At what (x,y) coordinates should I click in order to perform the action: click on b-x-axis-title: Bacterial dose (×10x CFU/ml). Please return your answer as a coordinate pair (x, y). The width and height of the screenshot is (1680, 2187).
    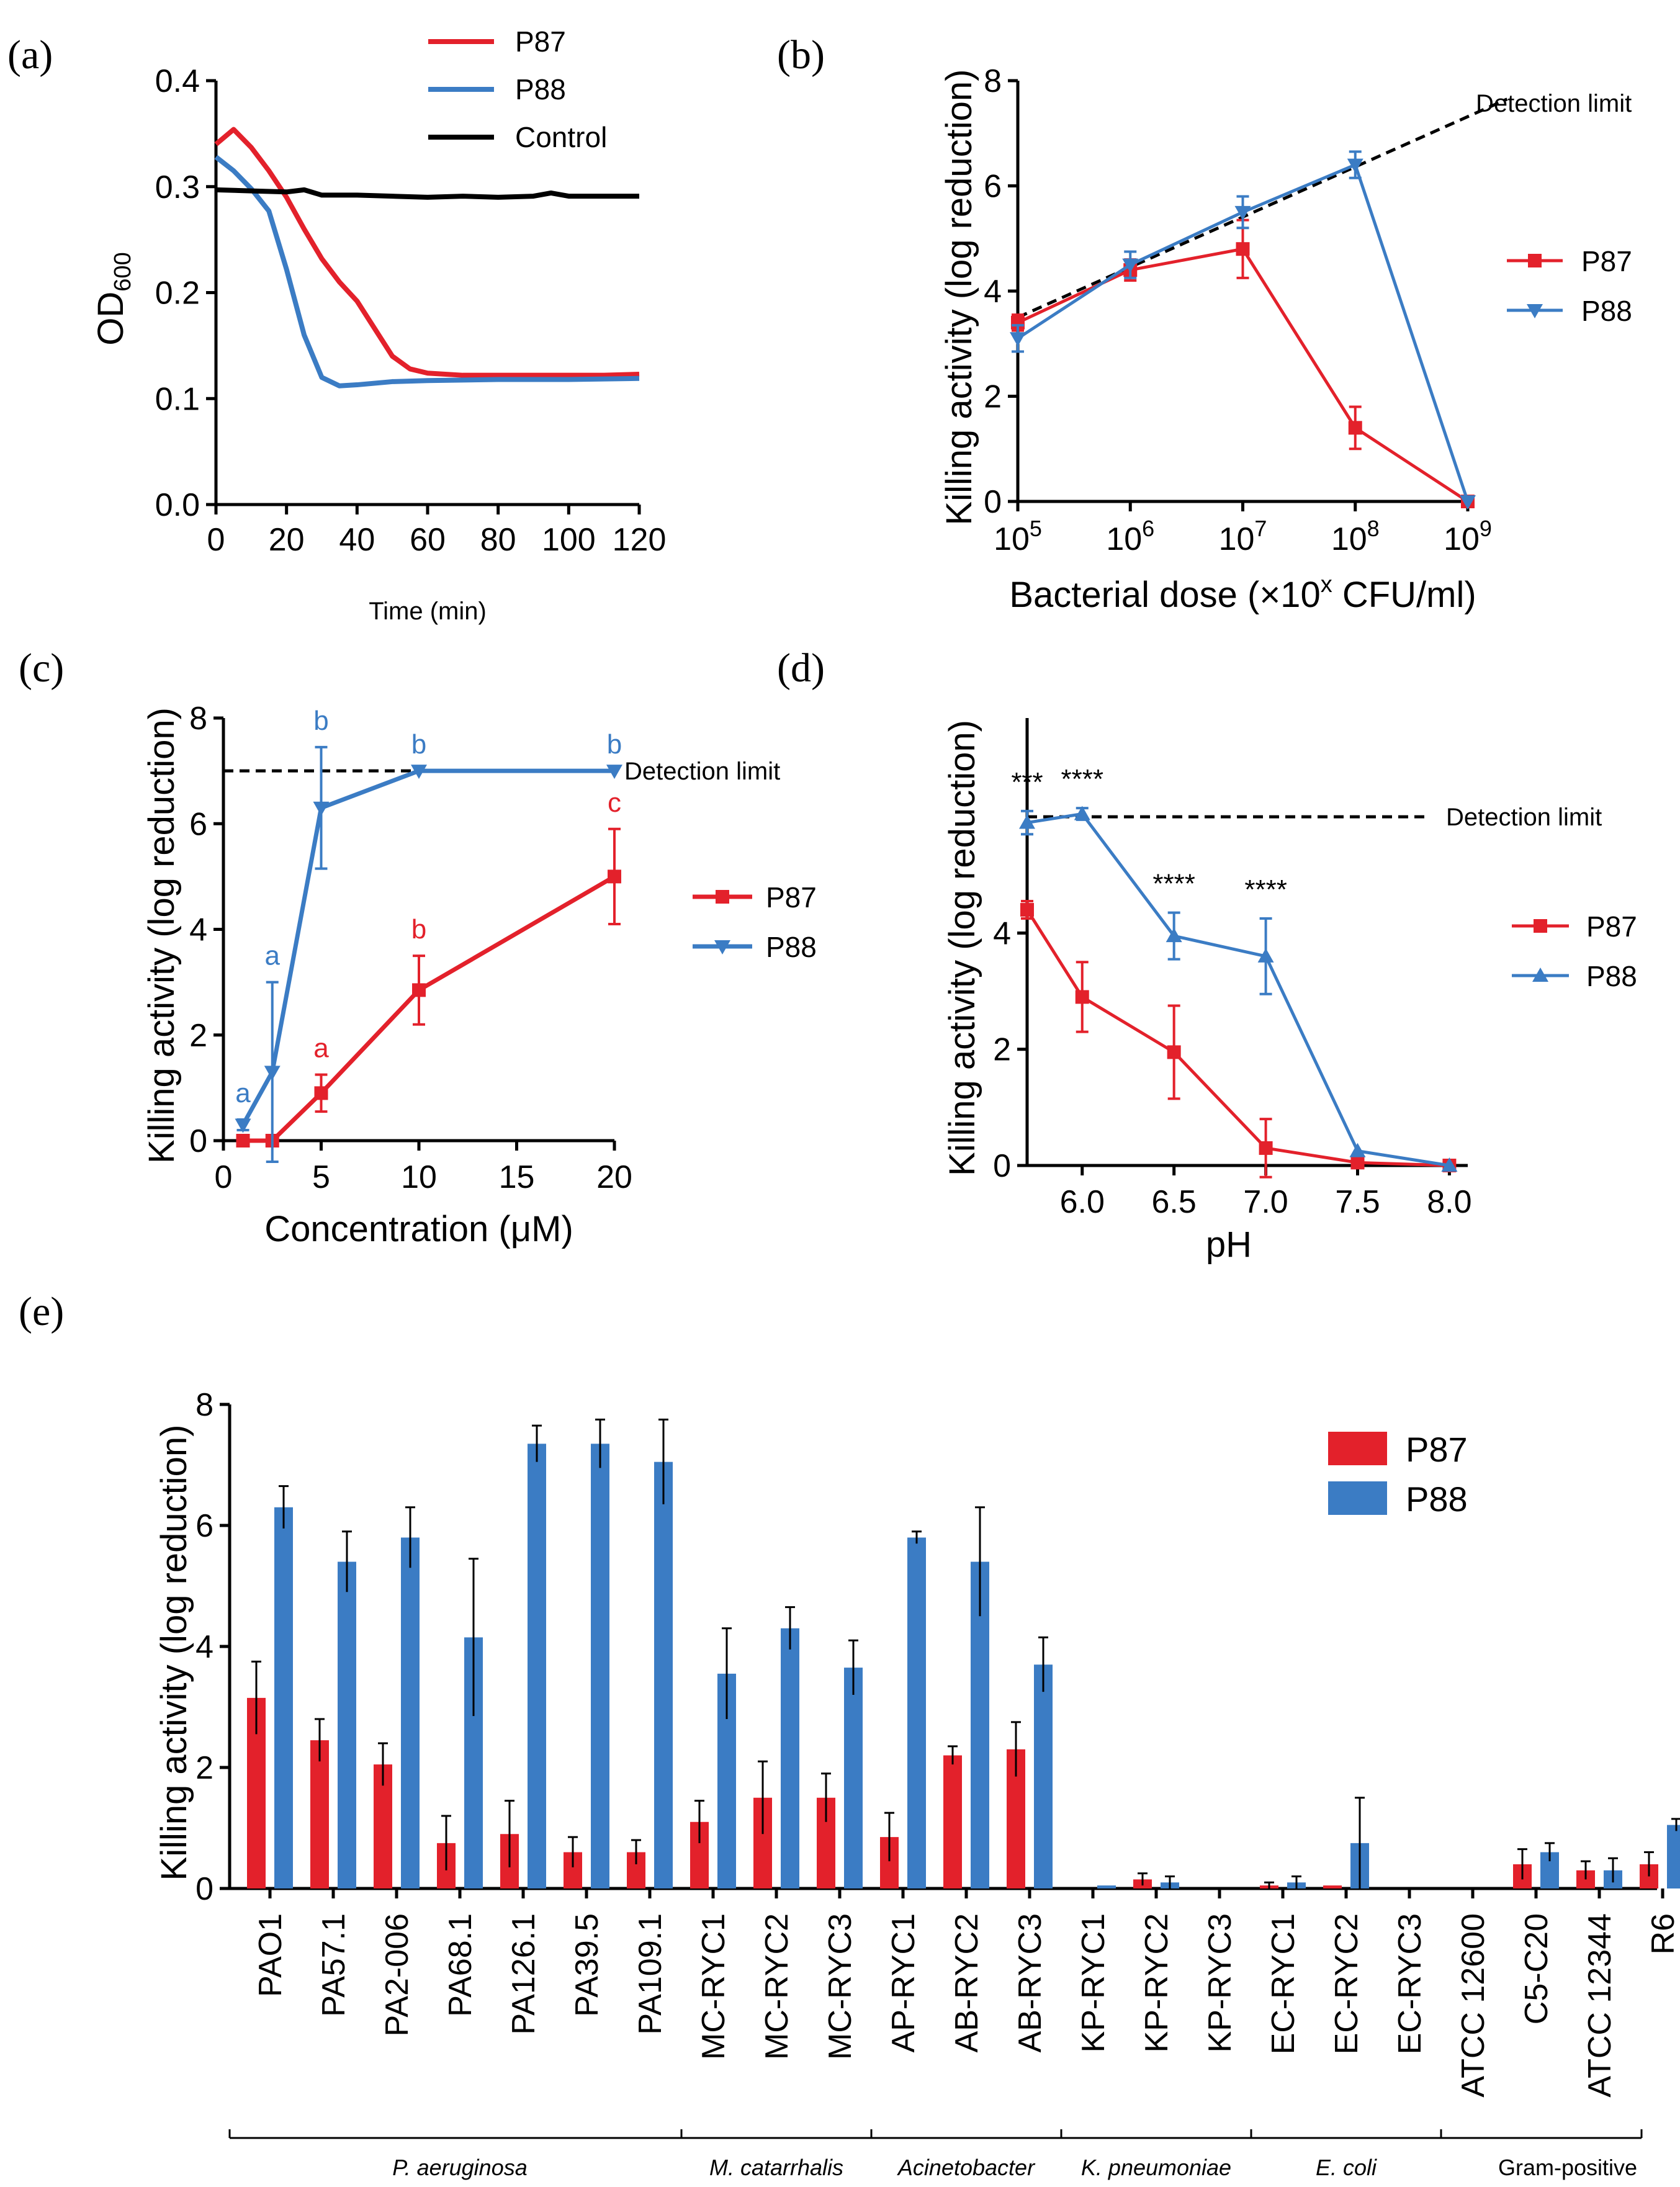
    Looking at the image, I should click on (1243, 593).